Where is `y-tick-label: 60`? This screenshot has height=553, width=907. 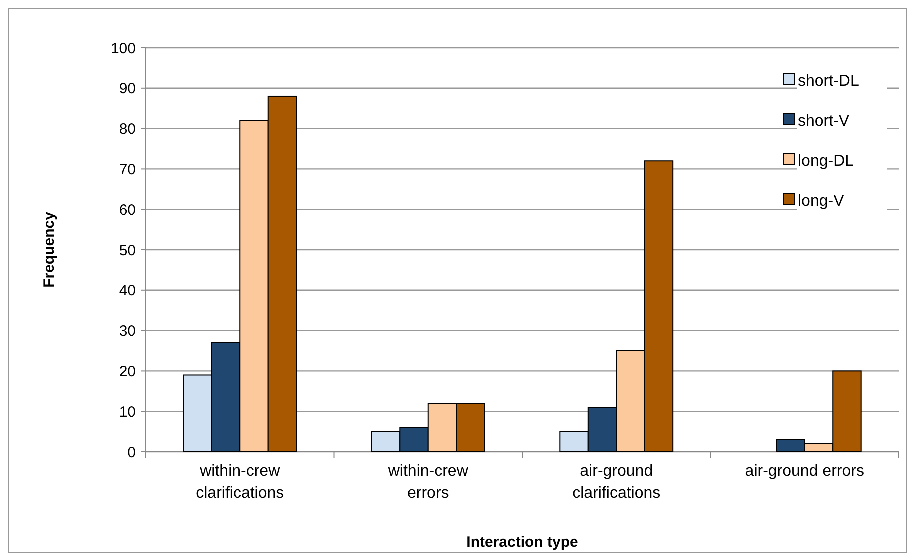
y-tick-label: 60 is located at coordinates (127, 210).